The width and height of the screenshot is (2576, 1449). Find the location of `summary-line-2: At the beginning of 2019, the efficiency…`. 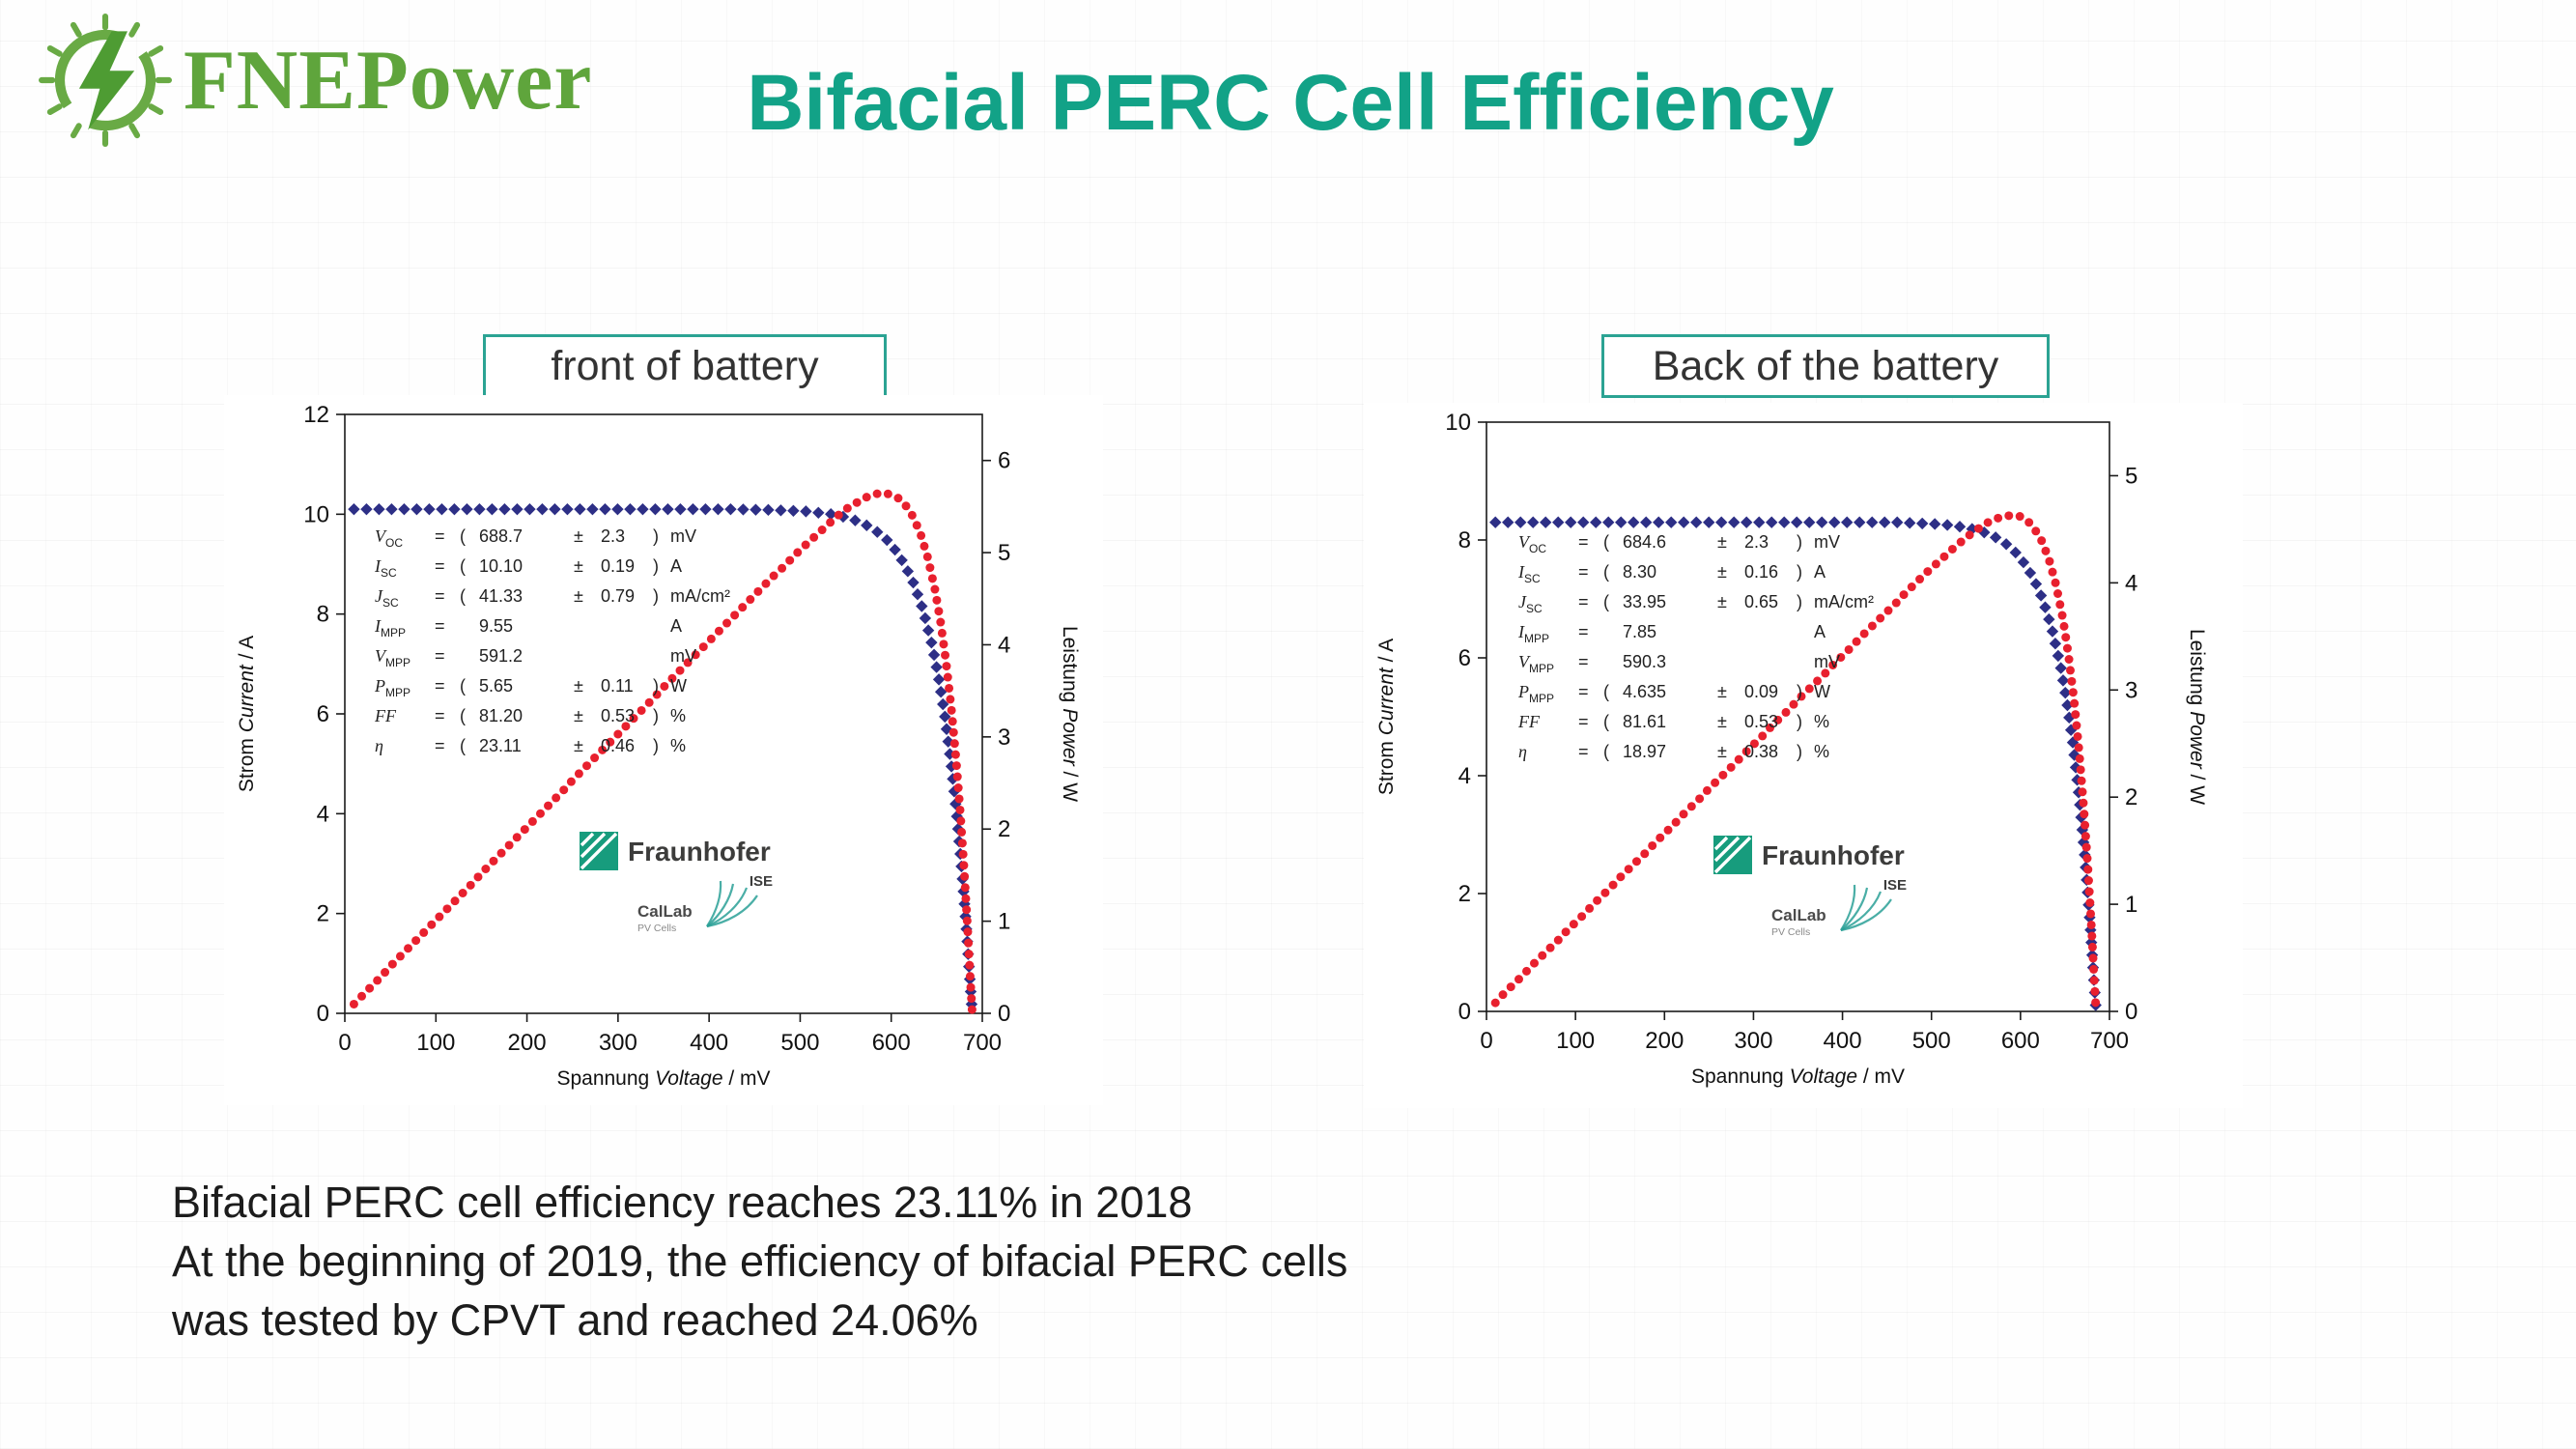

summary-line-2: At the beginning of 2019, the efficiency… is located at coordinates (760, 1261).